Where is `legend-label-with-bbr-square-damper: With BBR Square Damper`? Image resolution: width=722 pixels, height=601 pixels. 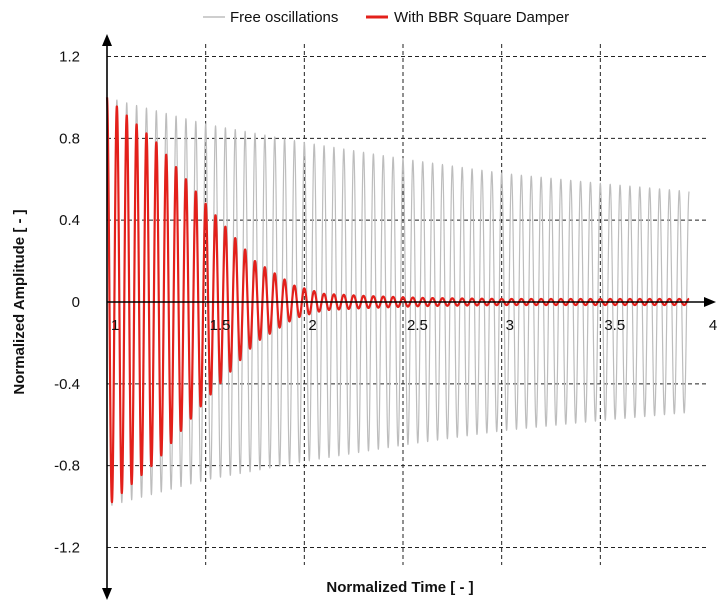 legend-label-with-bbr-square-damper: With BBR Square Damper is located at coordinates (481, 17).